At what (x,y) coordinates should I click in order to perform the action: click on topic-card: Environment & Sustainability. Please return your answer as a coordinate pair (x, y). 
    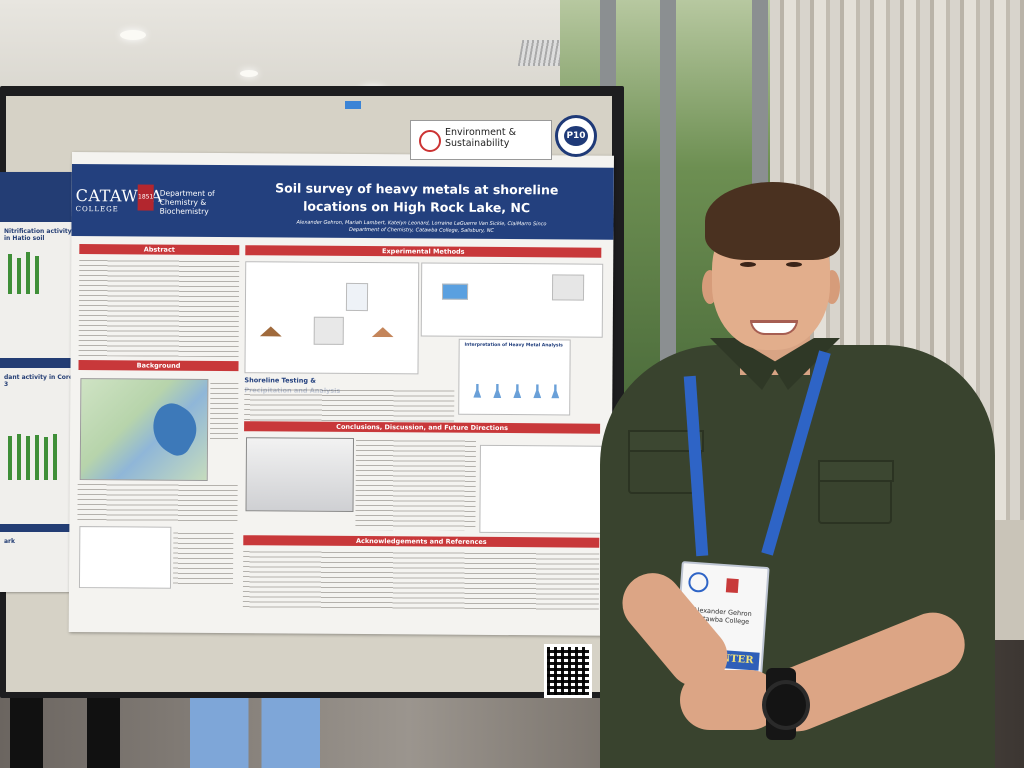
    Looking at the image, I should click on (481, 140).